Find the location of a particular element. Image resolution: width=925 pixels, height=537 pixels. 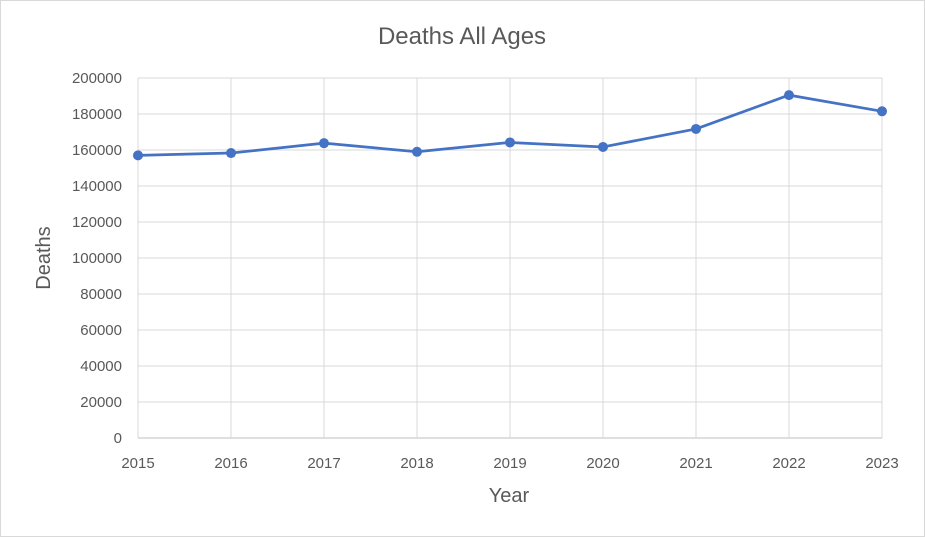

chart-title: Deaths All Ages is located at coordinates (462, 36).